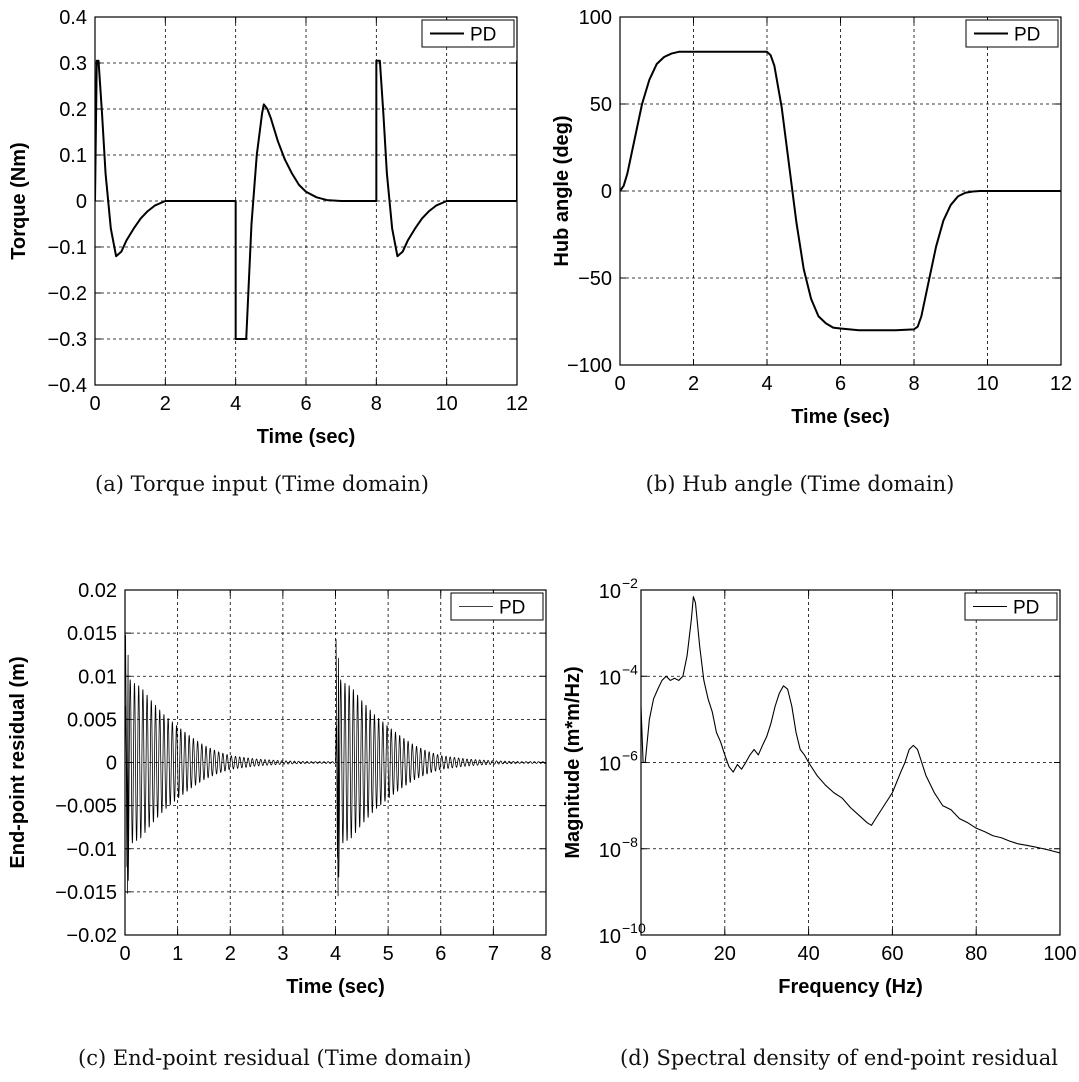 The height and width of the screenshot is (1082, 1079). What do you see at coordinates (86, 807) in the screenshot?
I see `y-tick-label: −0.005` at bounding box center [86, 807].